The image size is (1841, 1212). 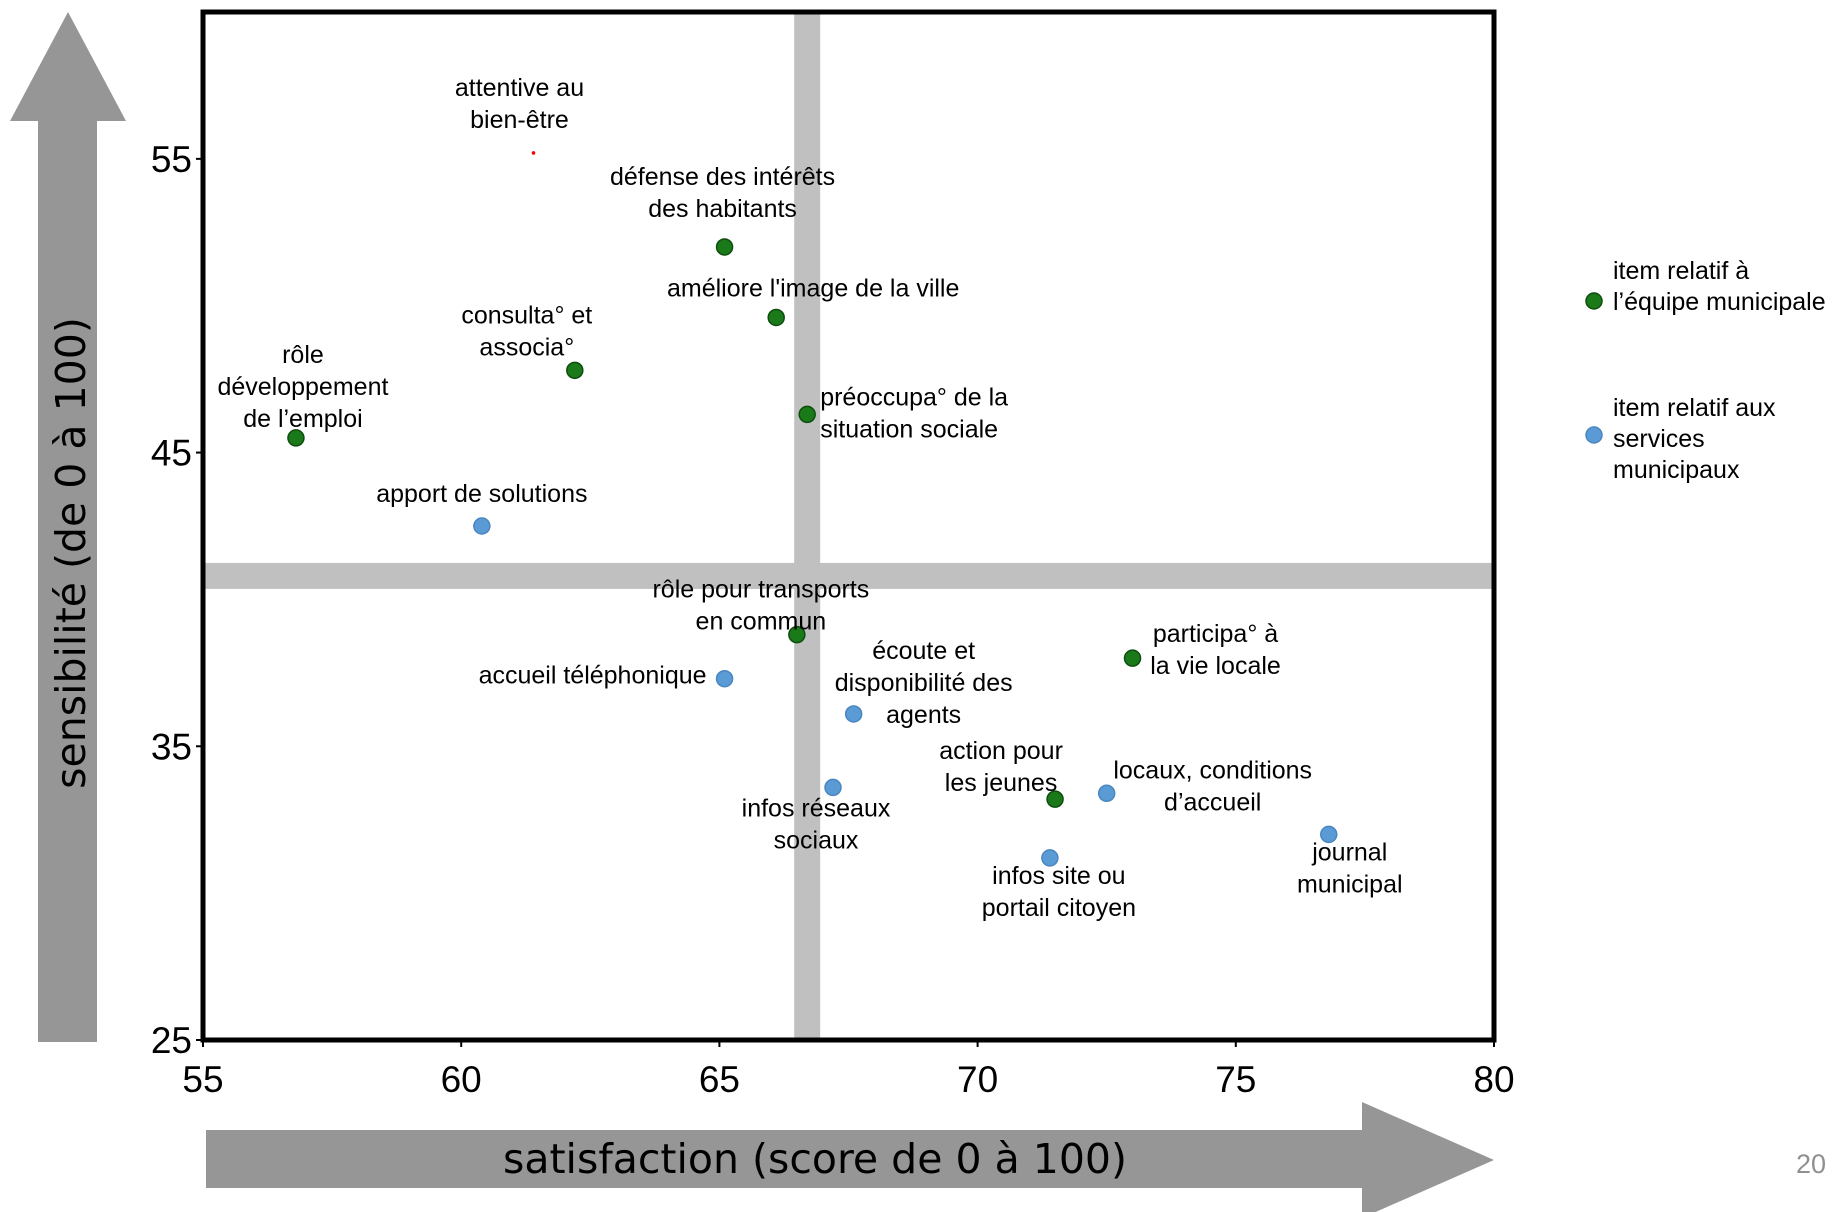 I want to click on x-axis-ticks: 55 60 65 70 75 80, so click(x=848, y=1070).